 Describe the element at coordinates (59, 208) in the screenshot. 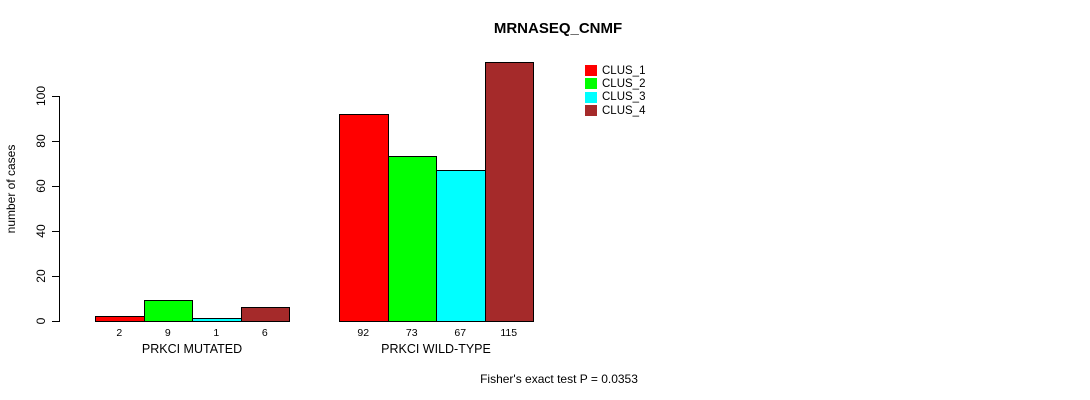

I see `y-axis-line` at that location.